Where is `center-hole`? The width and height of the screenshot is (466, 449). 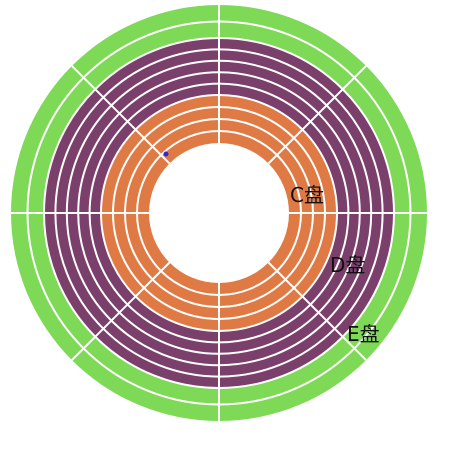
center-hole is located at coordinates (219, 213).